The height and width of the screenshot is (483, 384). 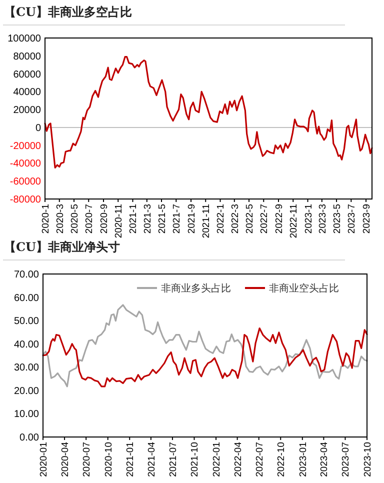 What do you see at coordinates (324, 459) in the screenshot?
I see `x-tick-label: 2023-04` at bounding box center [324, 459].